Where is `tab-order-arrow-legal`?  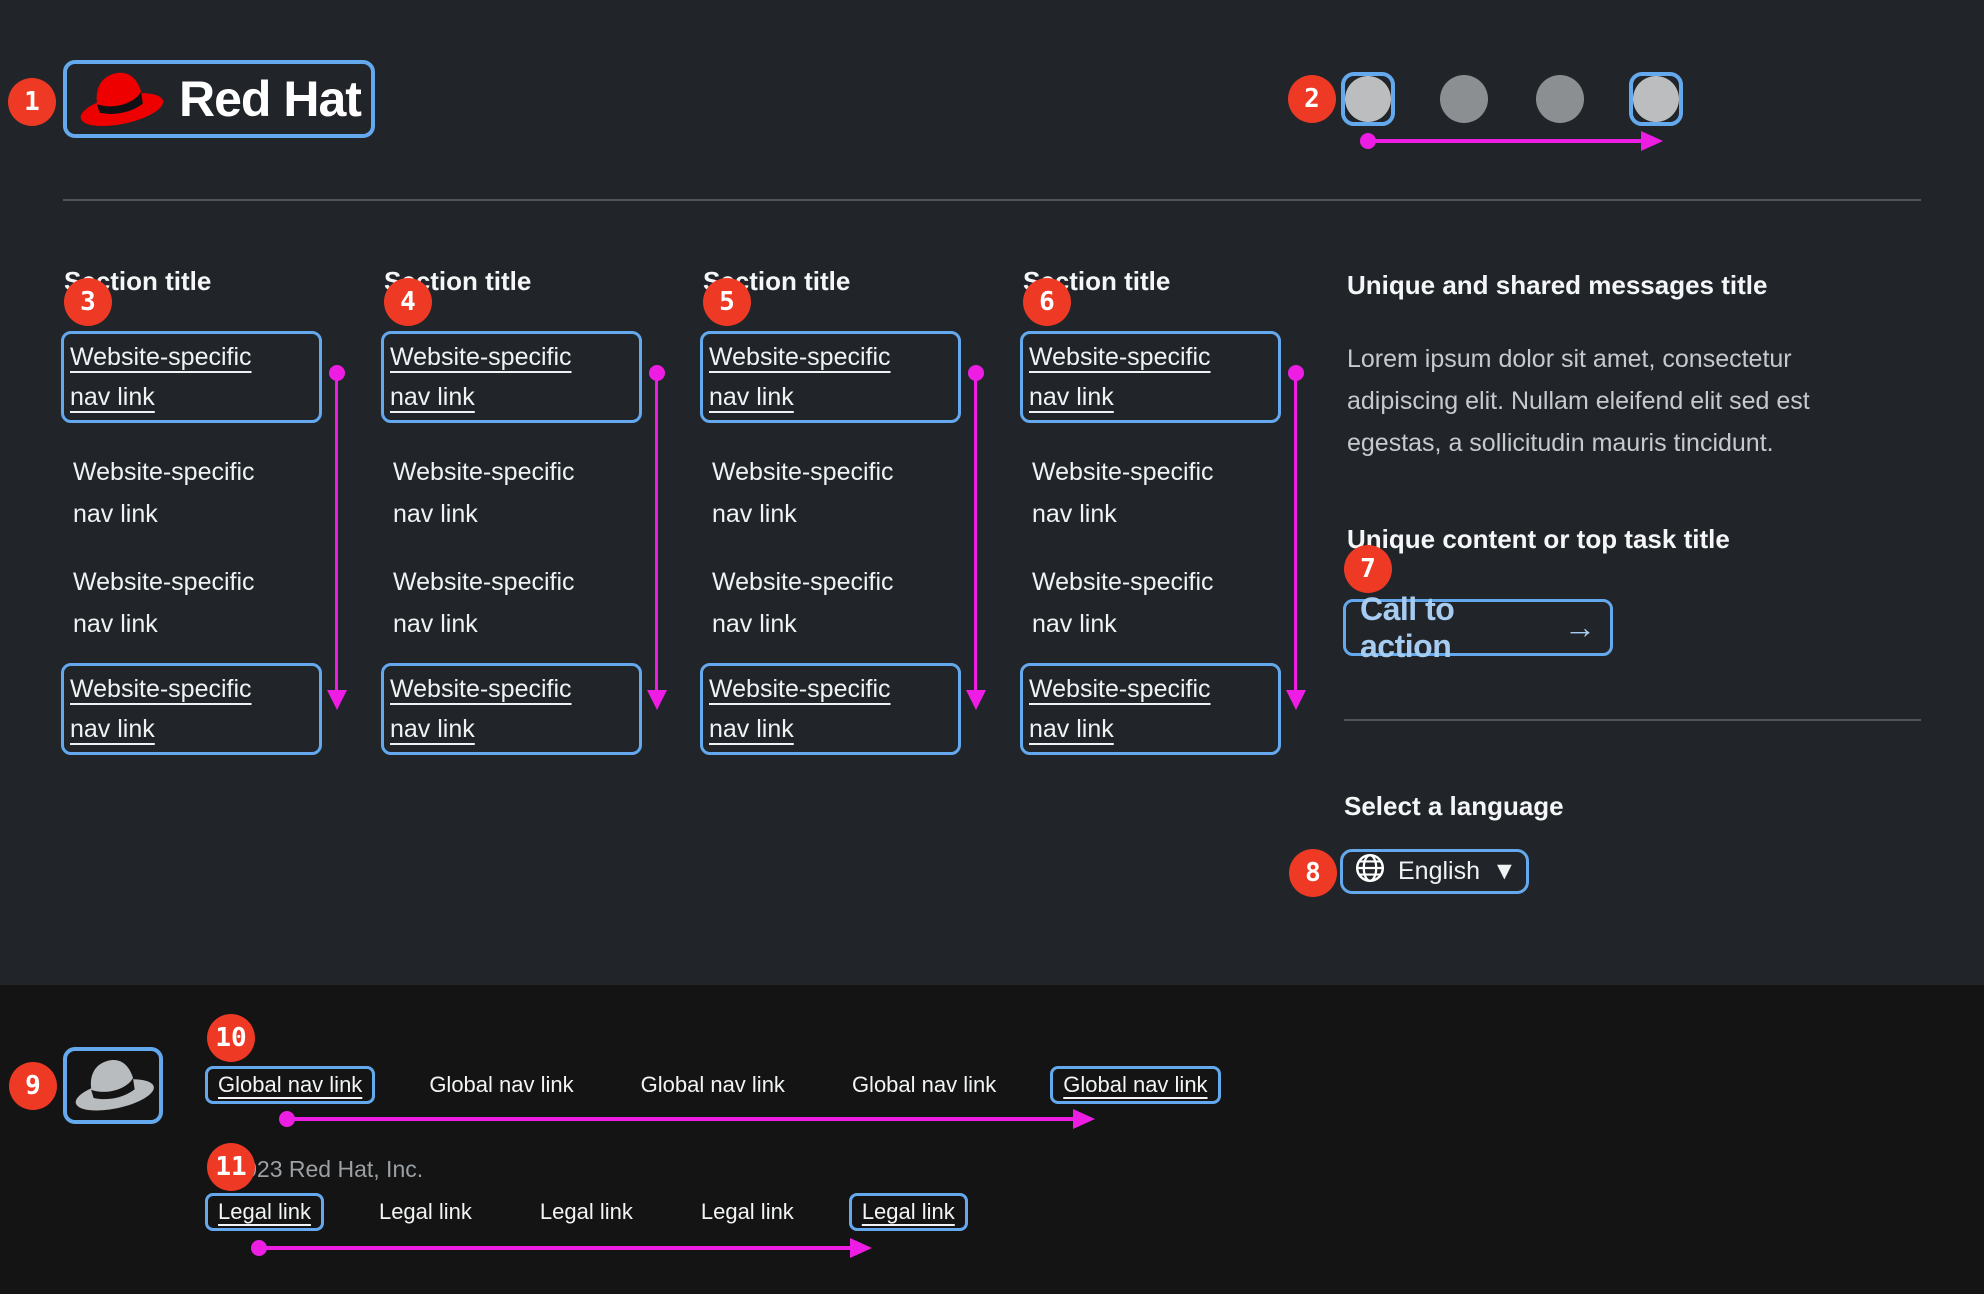 tab-order-arrow-legal is located at coordinates (561, 1248).